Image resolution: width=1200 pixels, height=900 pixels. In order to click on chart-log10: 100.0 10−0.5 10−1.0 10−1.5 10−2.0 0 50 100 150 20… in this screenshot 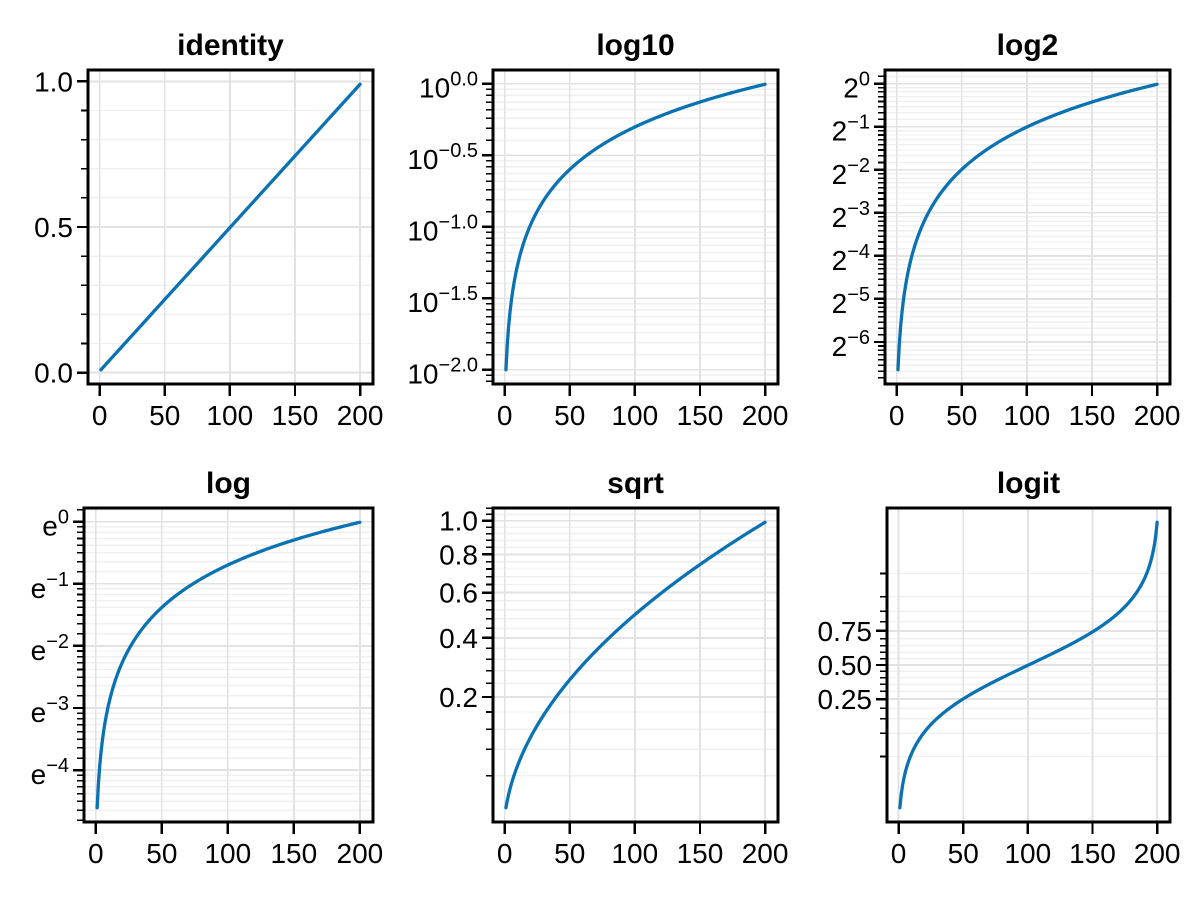, I will do `click(598, 230)`.